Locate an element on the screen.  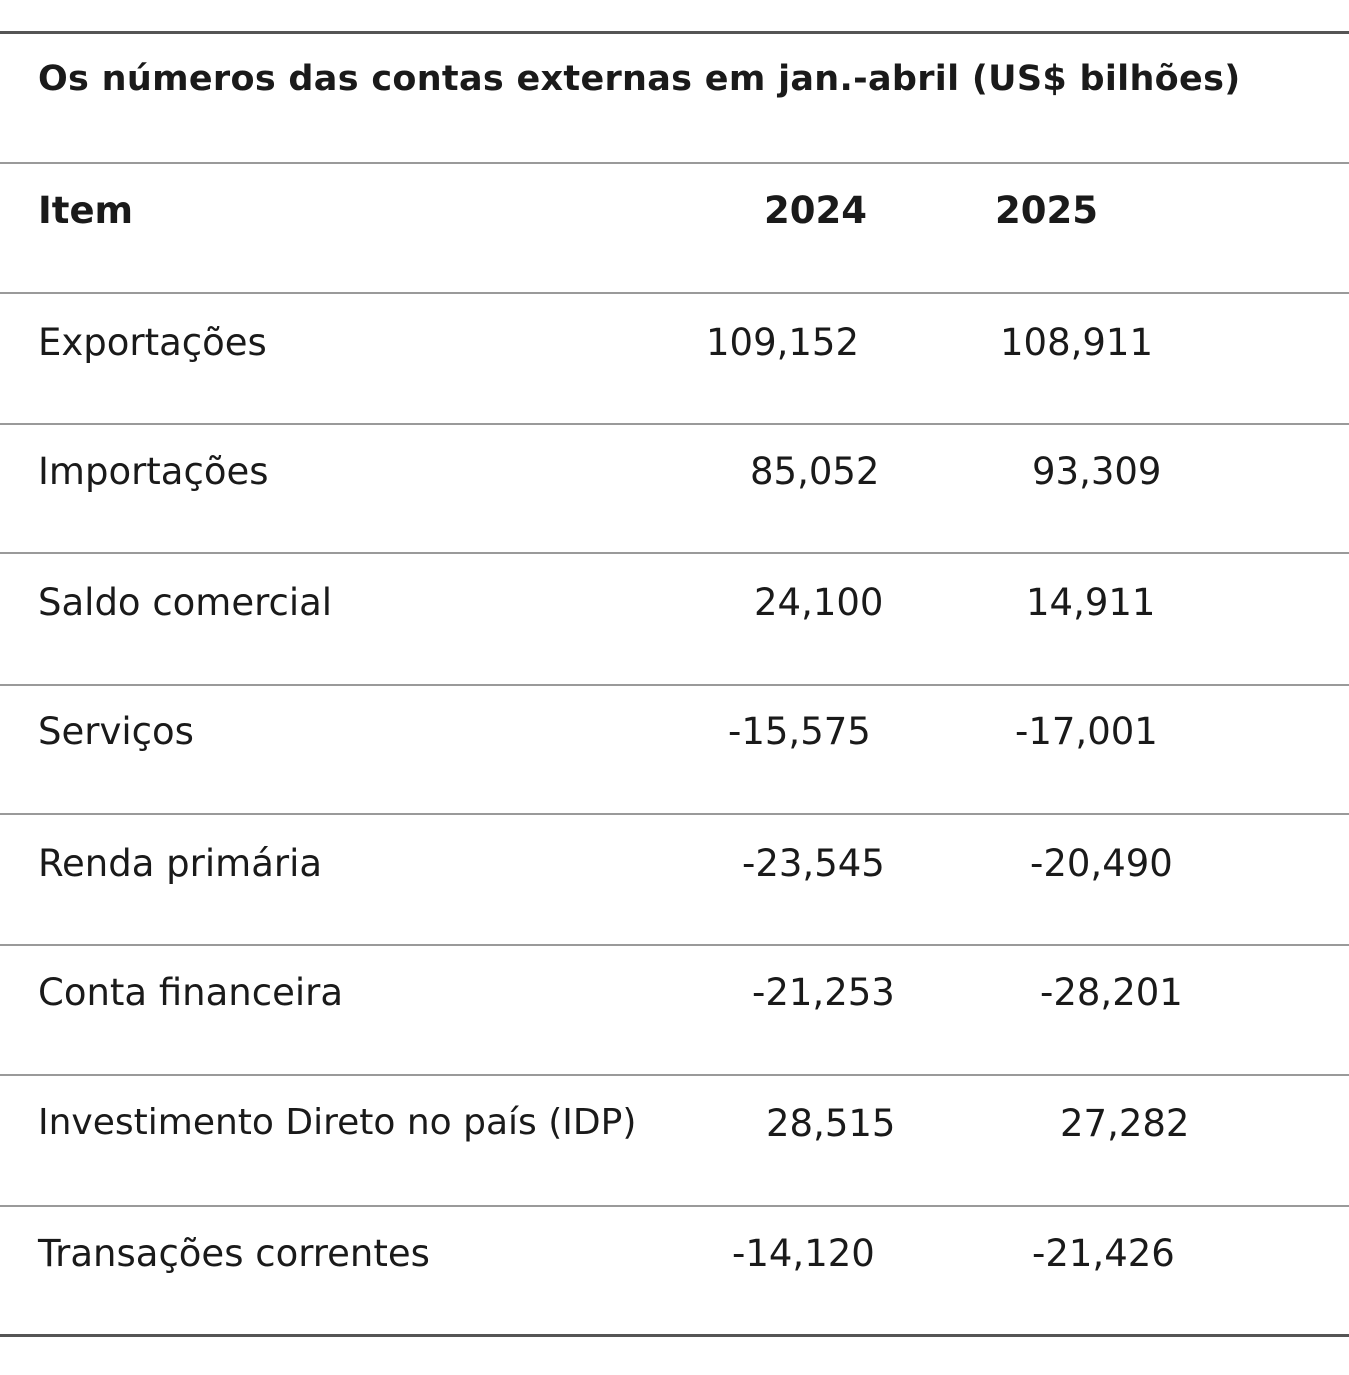
row-label-renda-primaria: Renda primária is located at coordinates (180, 863).